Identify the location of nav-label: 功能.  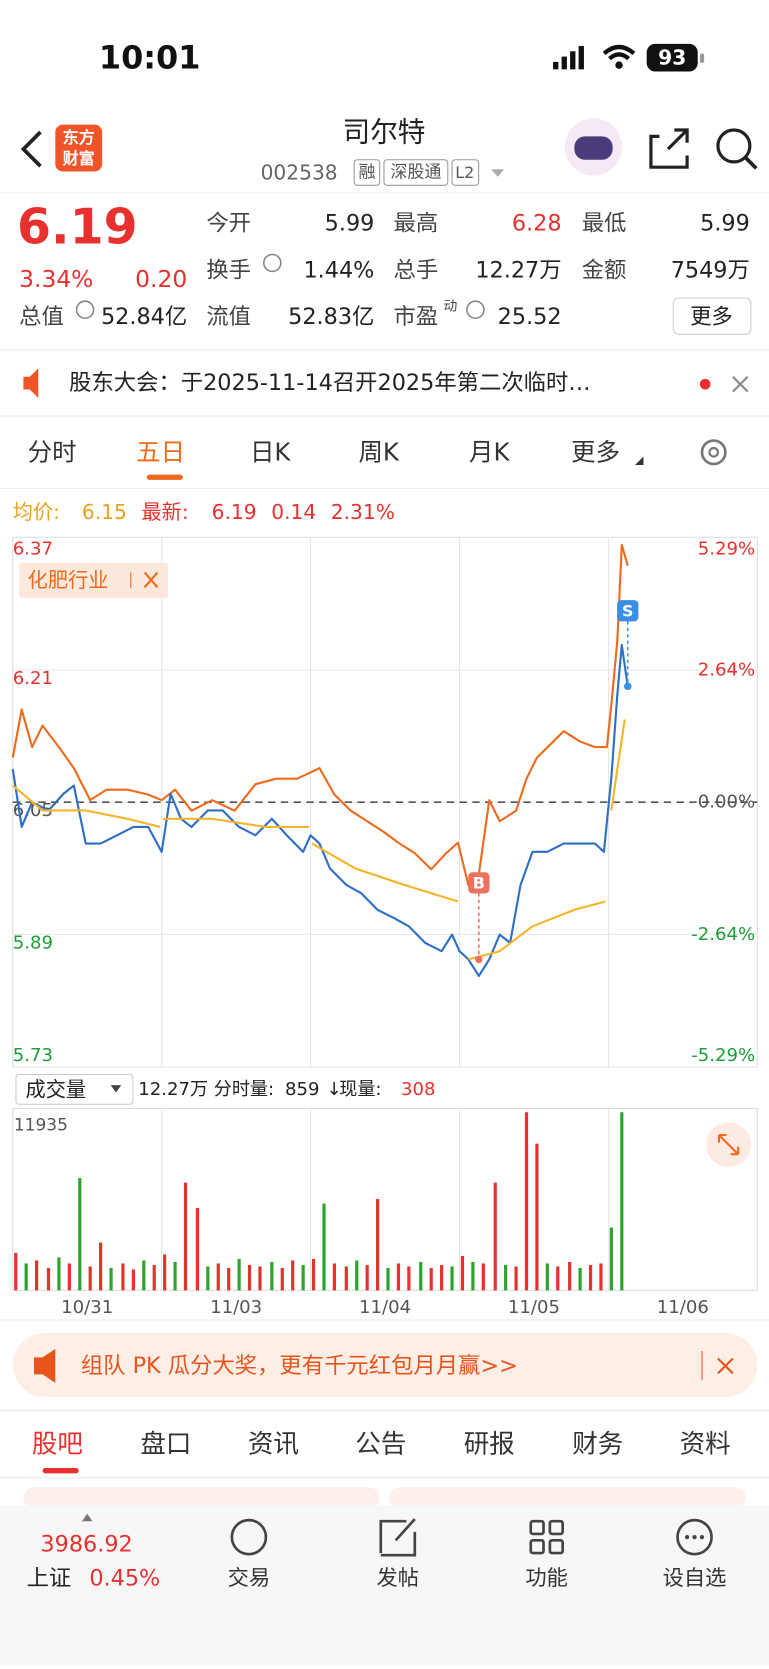
(546, 1578).